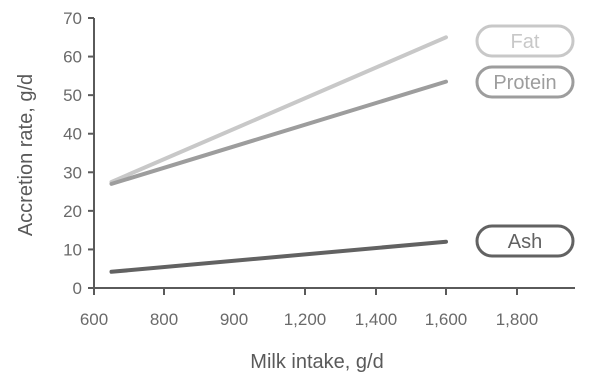  I want to click on series-labels-group: Fat Protein Ash, so click(525, 141).